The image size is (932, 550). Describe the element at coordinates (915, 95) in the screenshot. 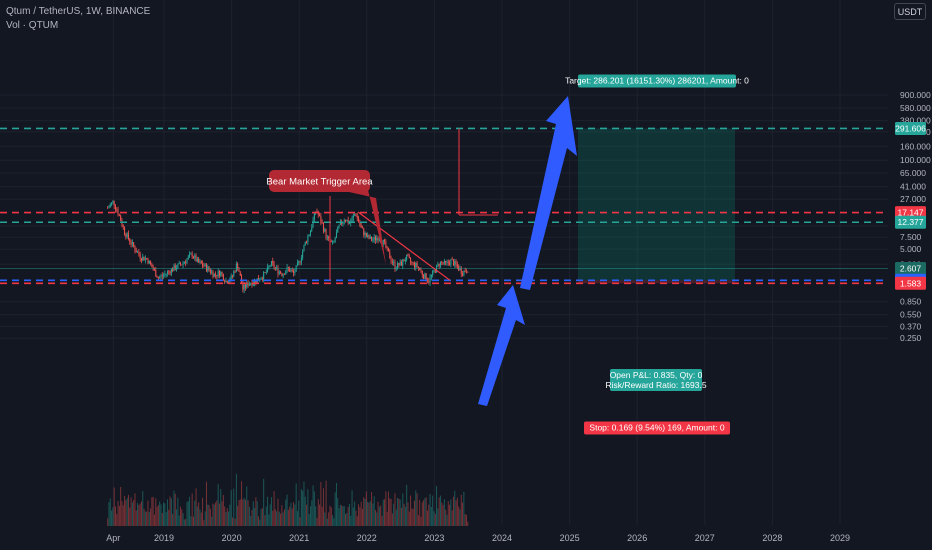

I see `price-tick-label: 900.000` at that location.